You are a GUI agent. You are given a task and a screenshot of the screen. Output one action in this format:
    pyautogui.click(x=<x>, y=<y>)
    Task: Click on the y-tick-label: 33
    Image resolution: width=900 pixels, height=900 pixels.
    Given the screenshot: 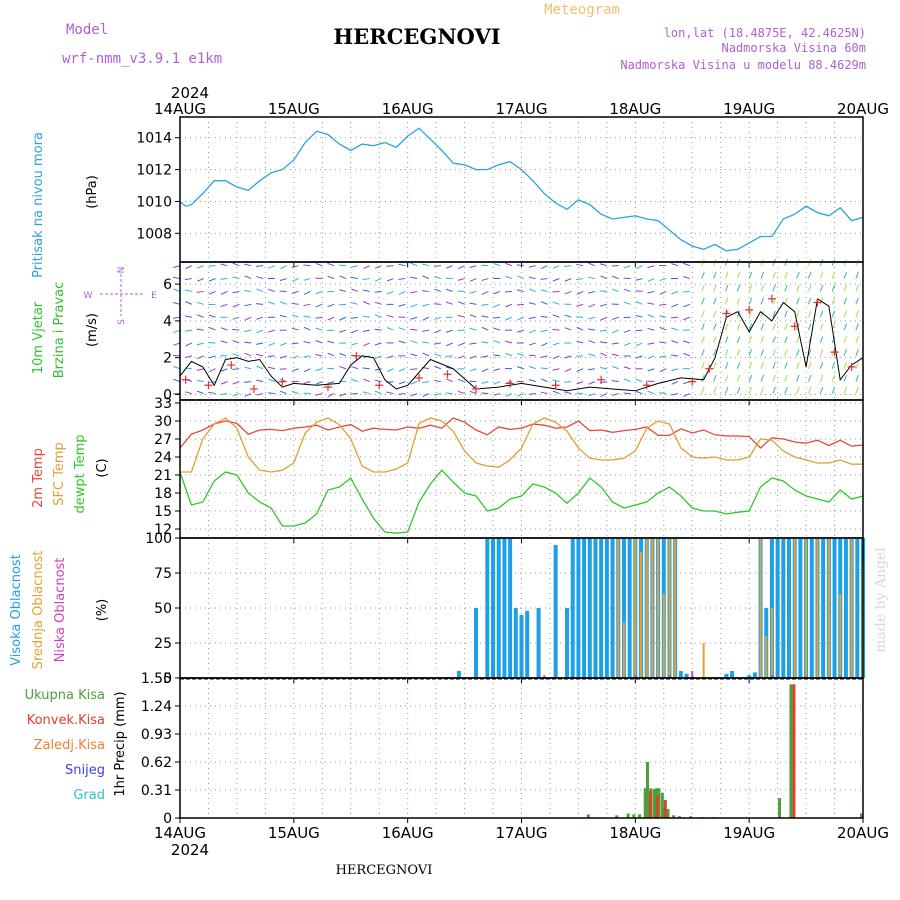 What is the action you would take?
    pyautogui.click(x=163, y=404)
    